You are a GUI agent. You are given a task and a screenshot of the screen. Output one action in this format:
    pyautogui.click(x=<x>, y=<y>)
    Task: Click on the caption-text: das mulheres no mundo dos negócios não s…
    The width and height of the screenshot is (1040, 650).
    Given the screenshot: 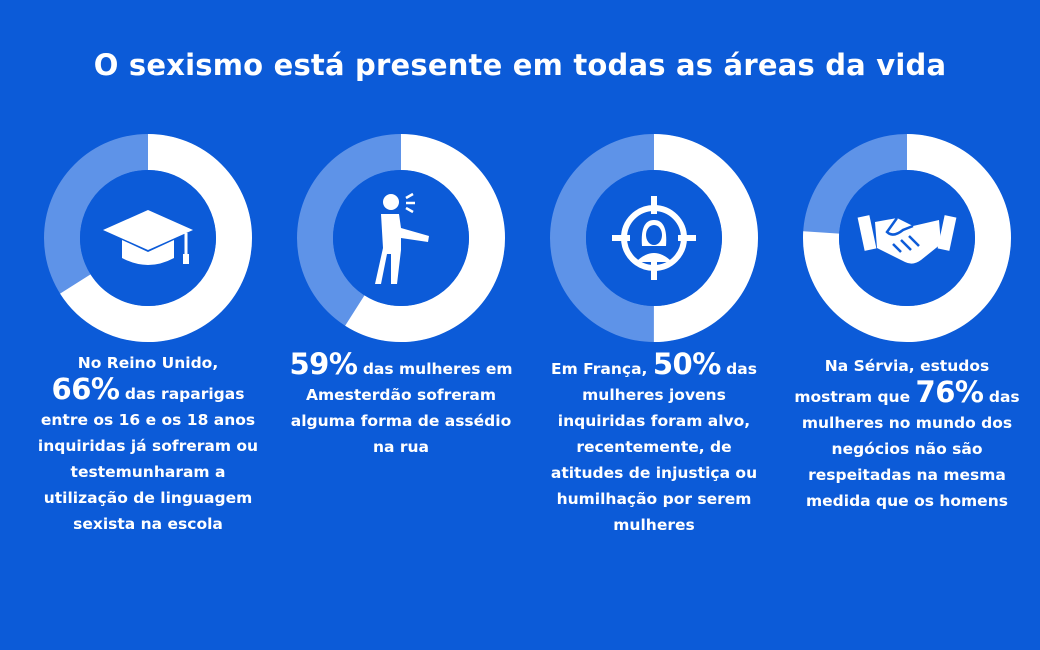 What is the action you would take?
    pyautogui.click(x=910, y=449)
    